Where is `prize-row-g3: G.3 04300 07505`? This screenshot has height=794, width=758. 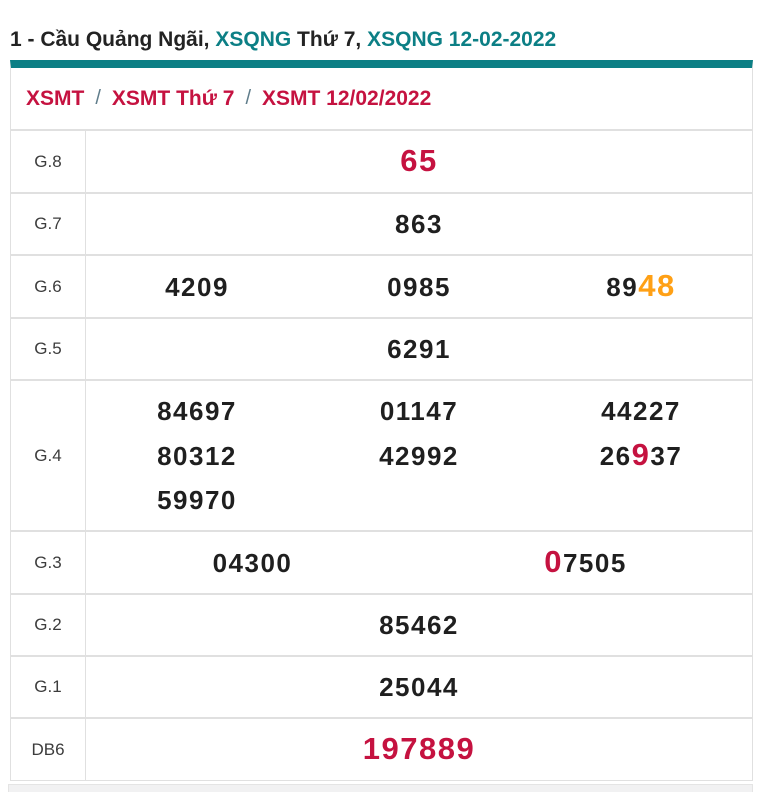 prize-row-g3: G.3 04300 07505 is located at coordinates (381, 561).